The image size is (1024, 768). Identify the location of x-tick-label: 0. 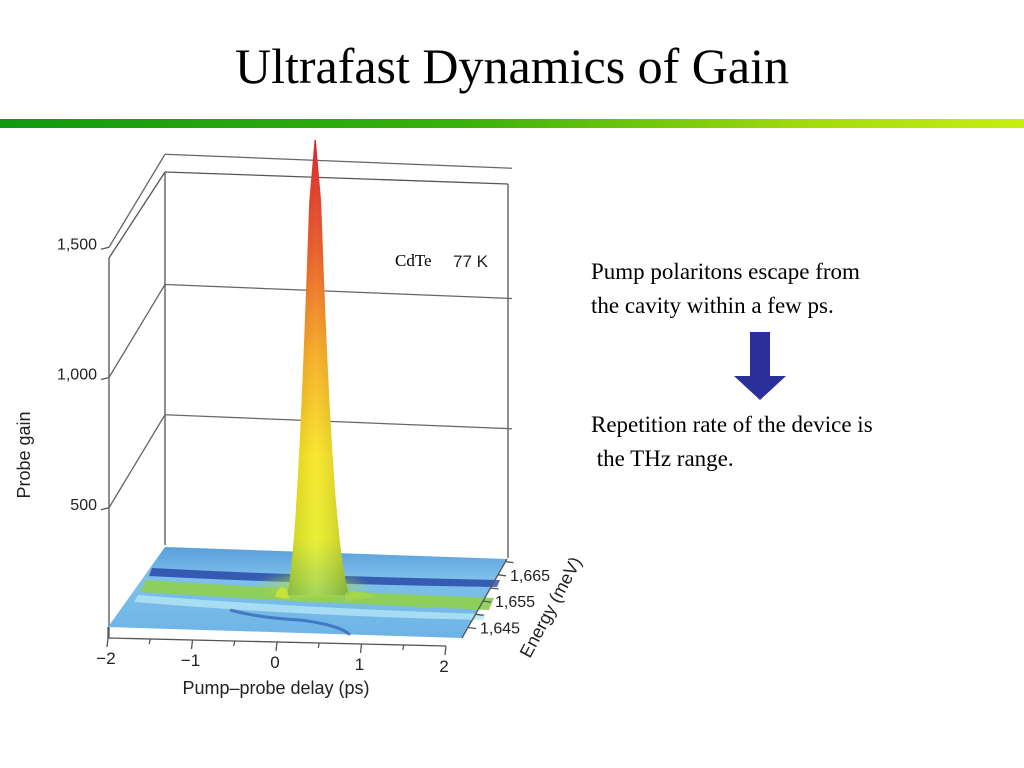
(274, 662).